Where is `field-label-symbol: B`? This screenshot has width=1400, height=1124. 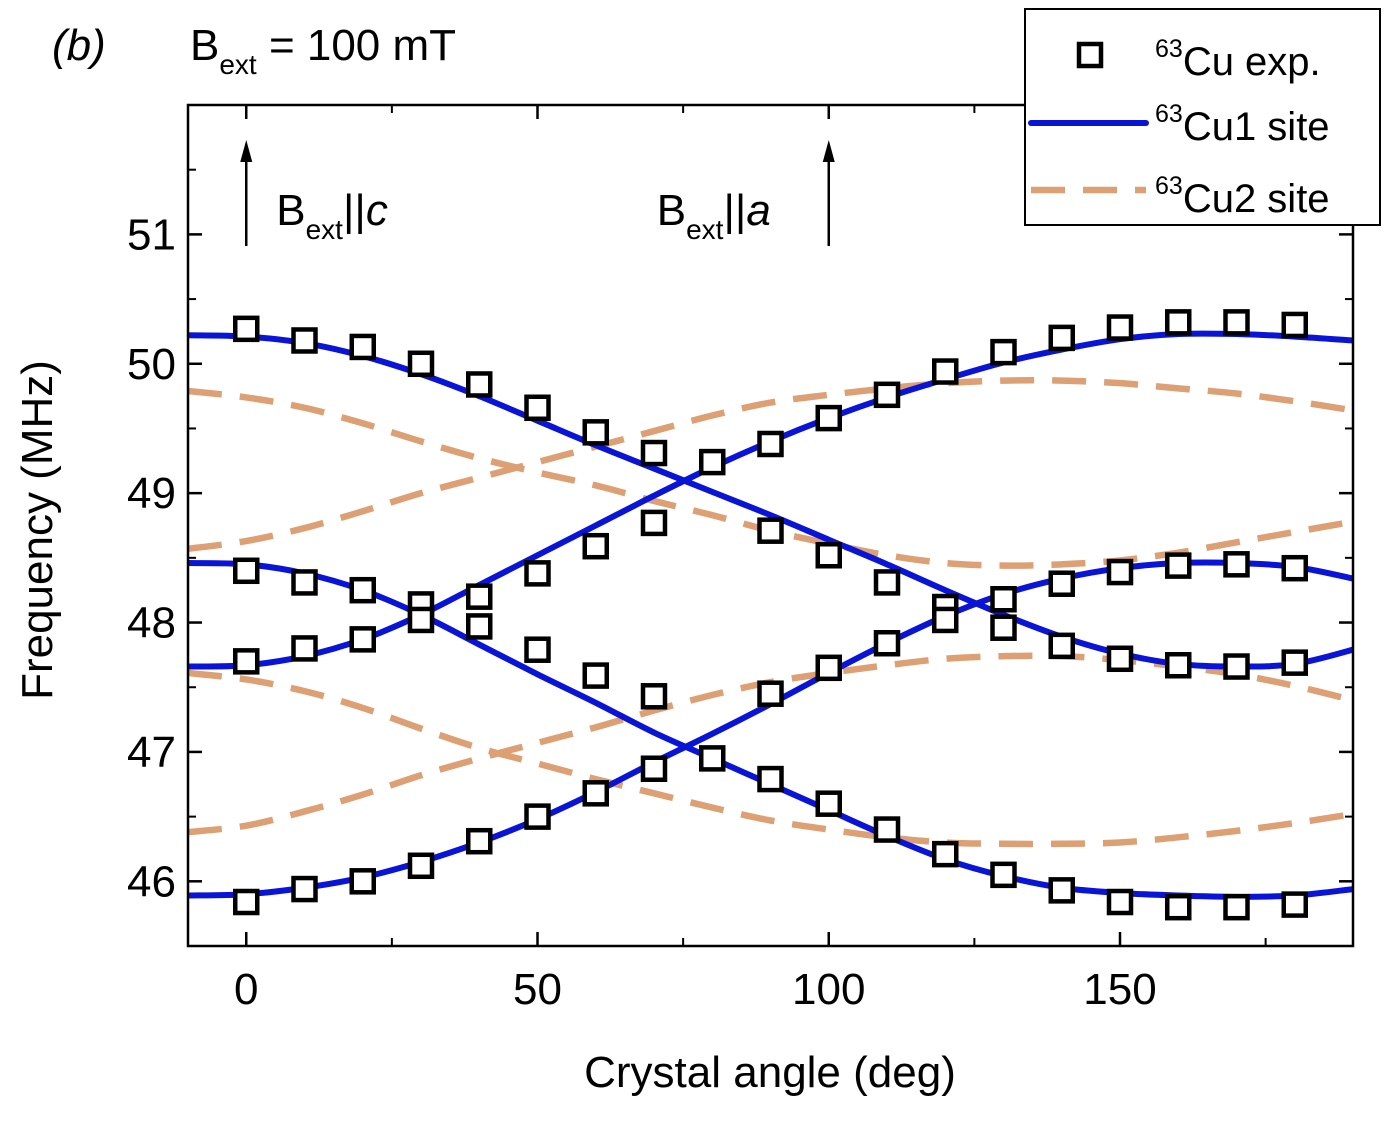
field-label-symbol: B is located at coordinates (204, 45).